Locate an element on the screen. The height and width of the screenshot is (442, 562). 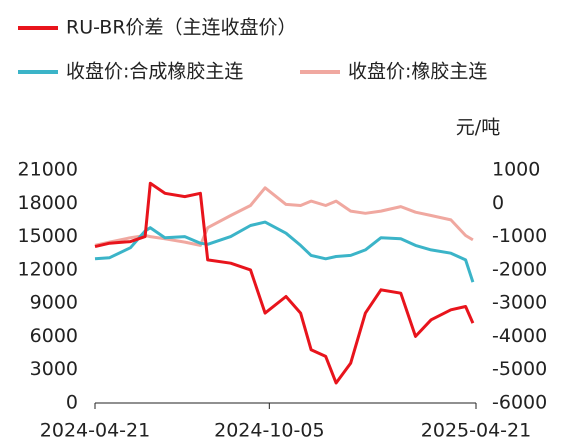
y2-tick-label: -3000 is located at coordinates (519, 303).